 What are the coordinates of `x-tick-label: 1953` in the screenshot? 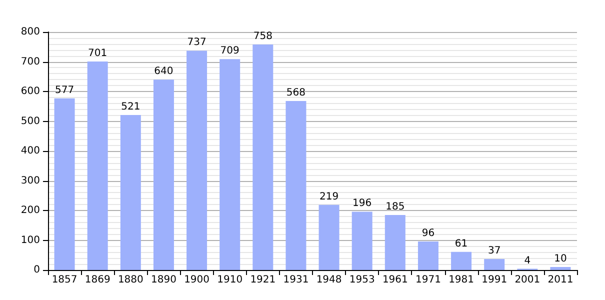 It's located at (362, 280).